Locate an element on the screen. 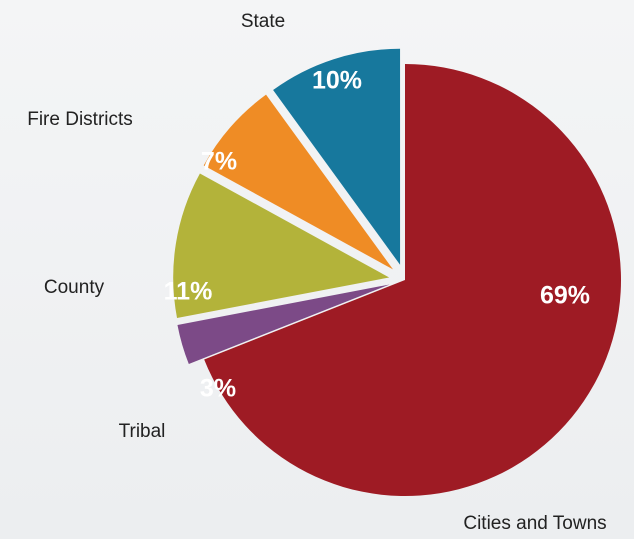 The width and height of the screenshot is (634, 539). value-label: 10% is located at coordinates (337, 81).